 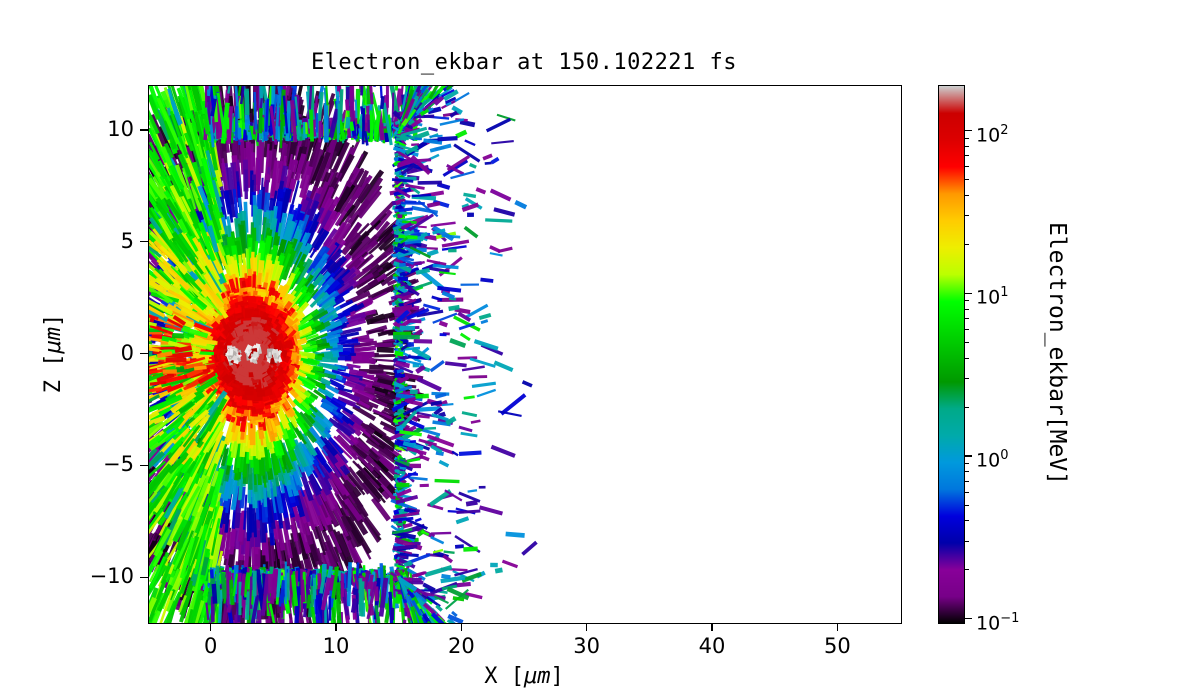 I want to click on colorbar-gradient-canvas, so click(x=951, y=354).